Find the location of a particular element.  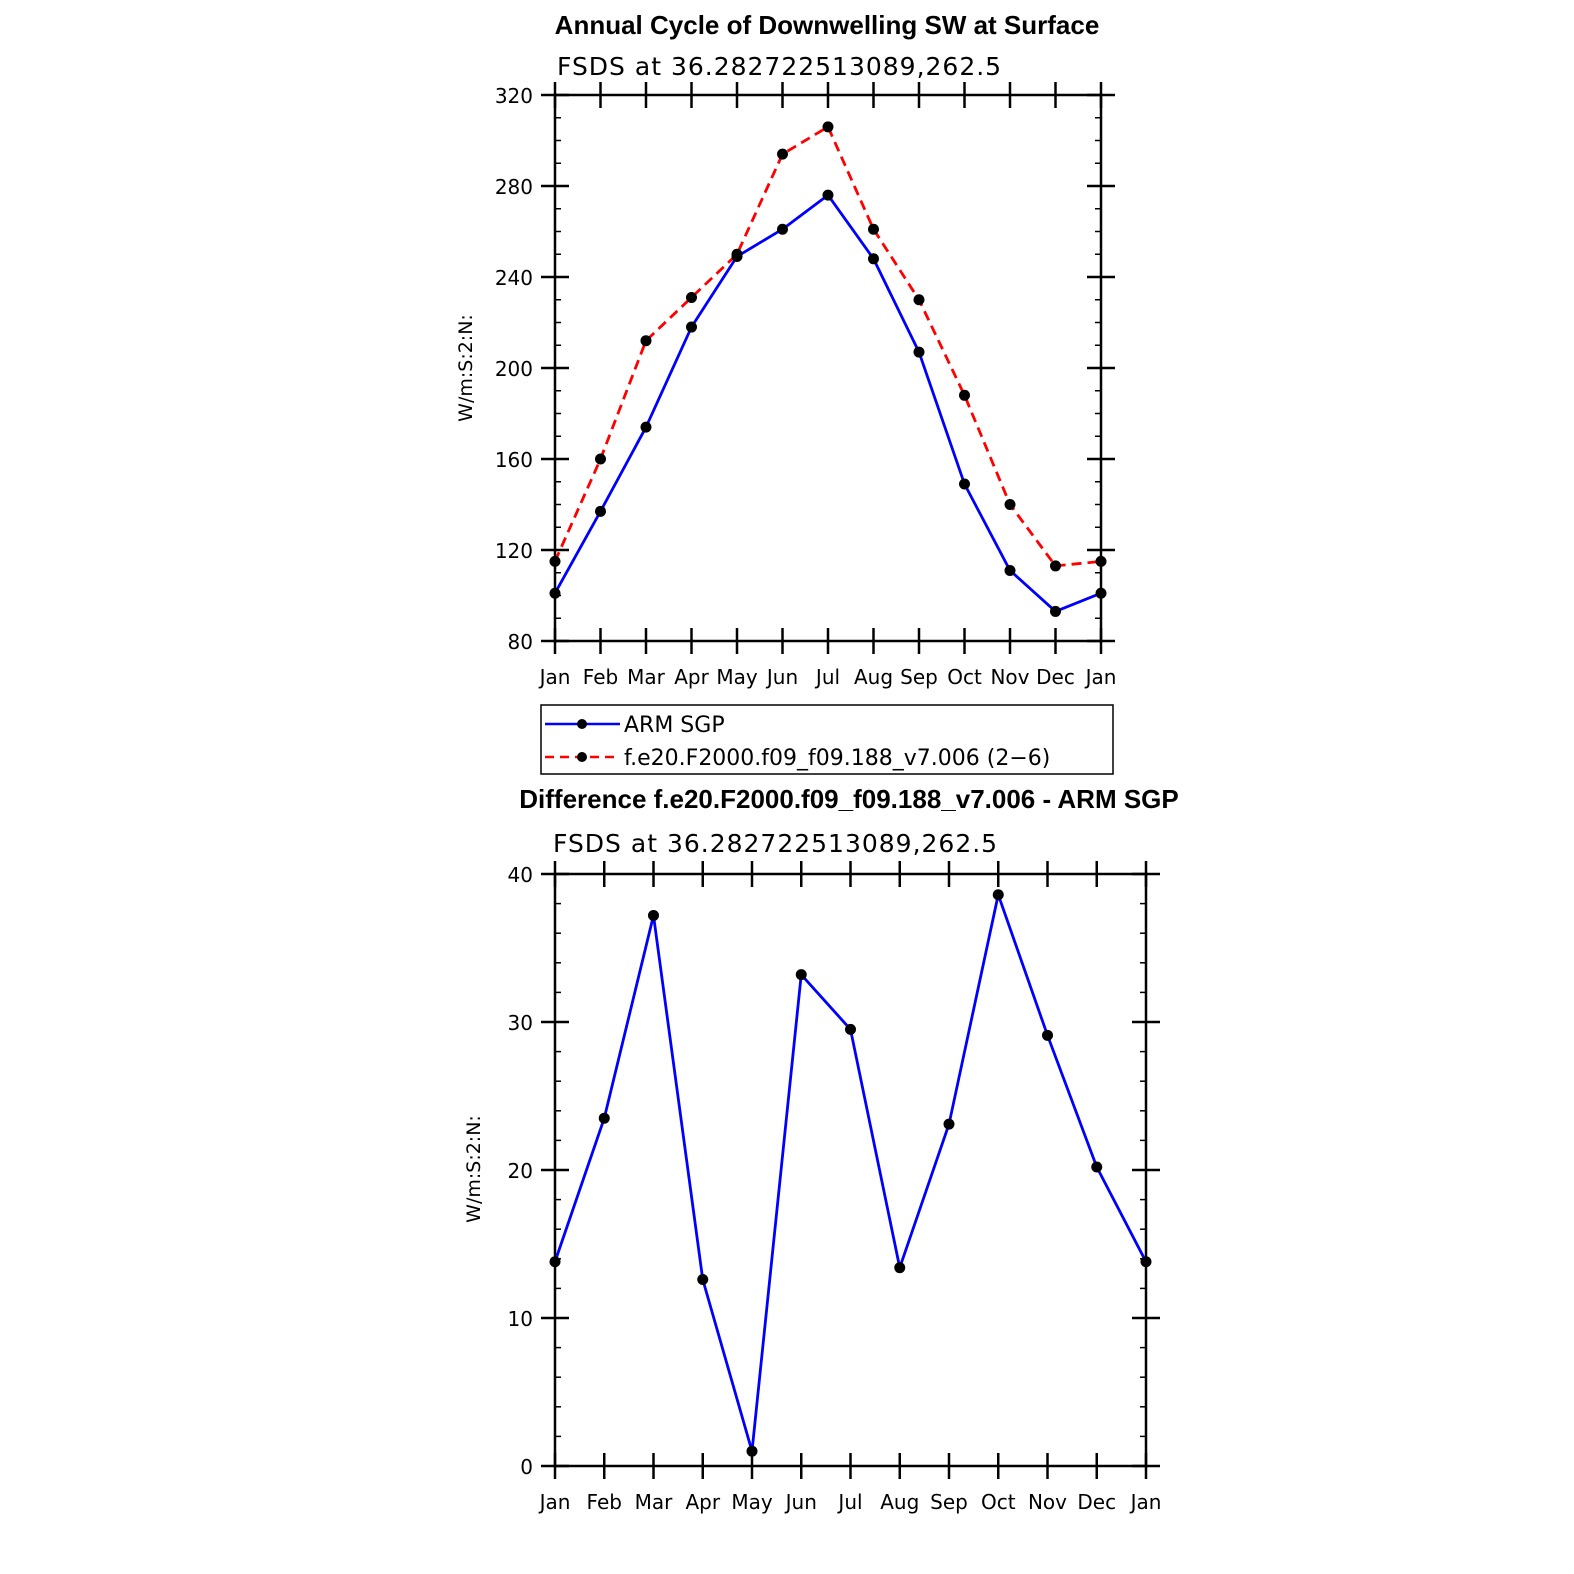

chart1-x-tick-label: Aug is located at coordinates (873, 677).